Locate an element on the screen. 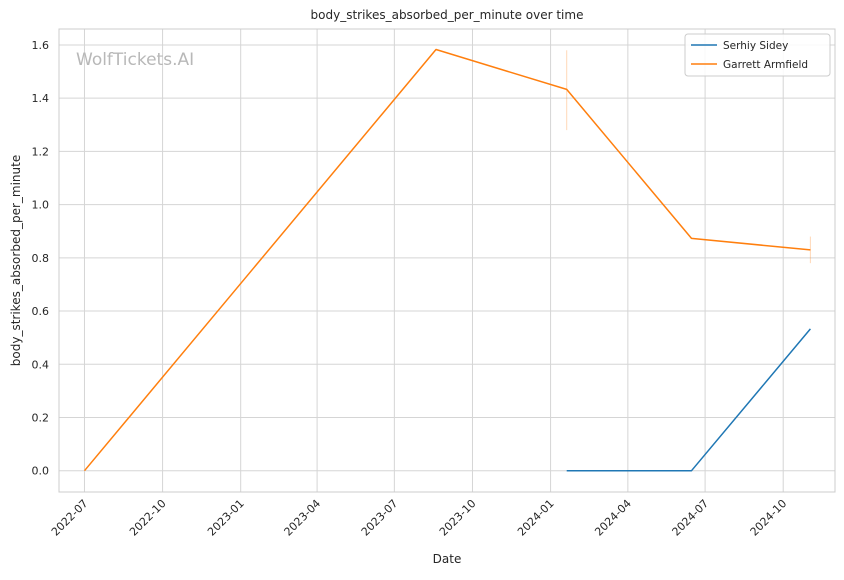 This screenshot has height=580, width=844. y-tick-label: 0.6 is located at coordinates (41, 311).